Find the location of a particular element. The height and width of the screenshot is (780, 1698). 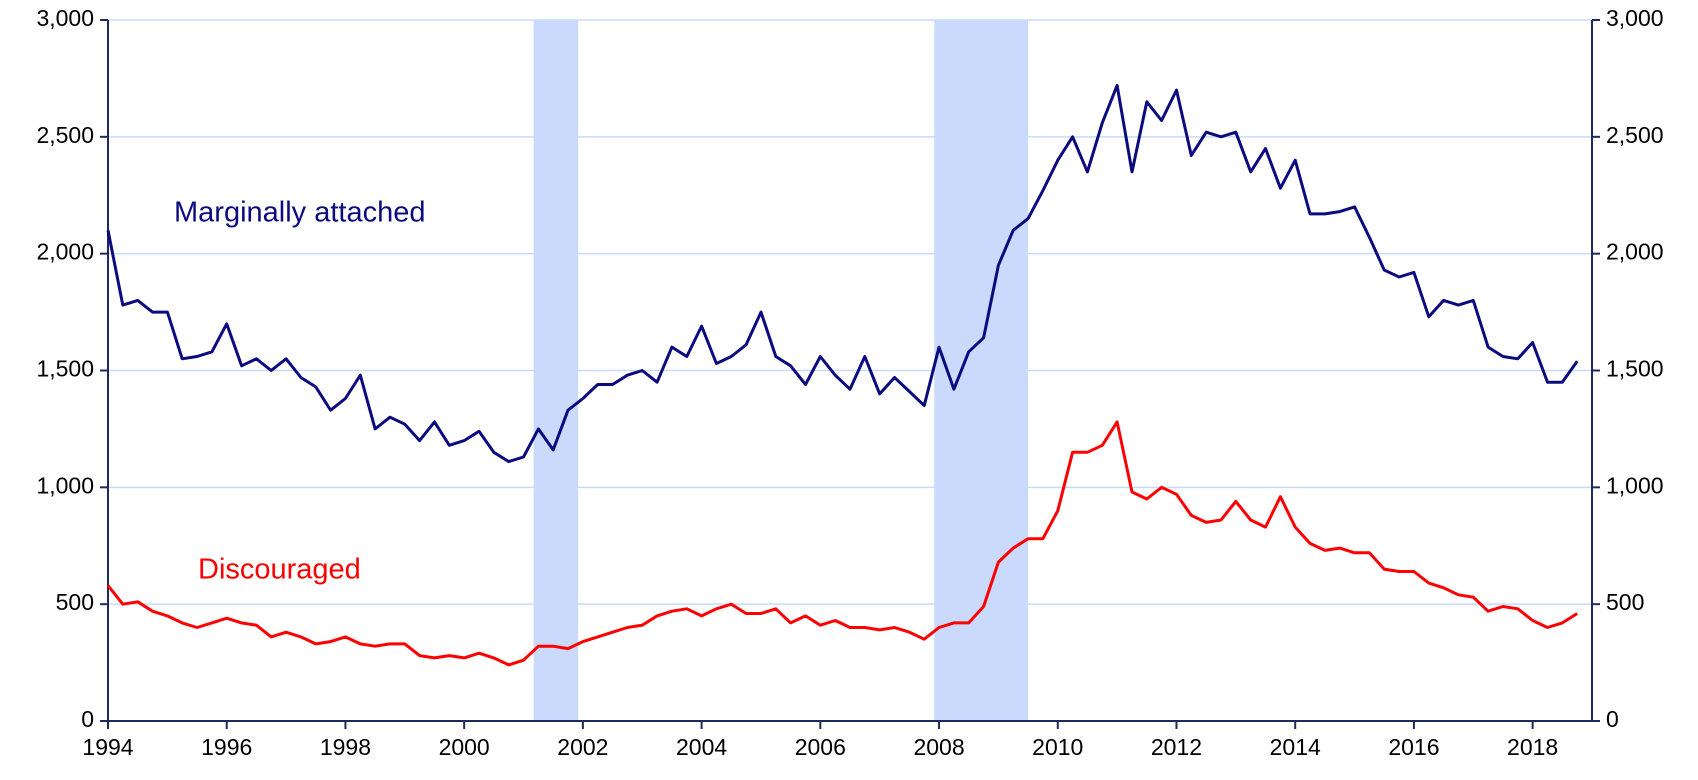

y2-tick-label: 1,000 is located at coordinates (1635, 485).